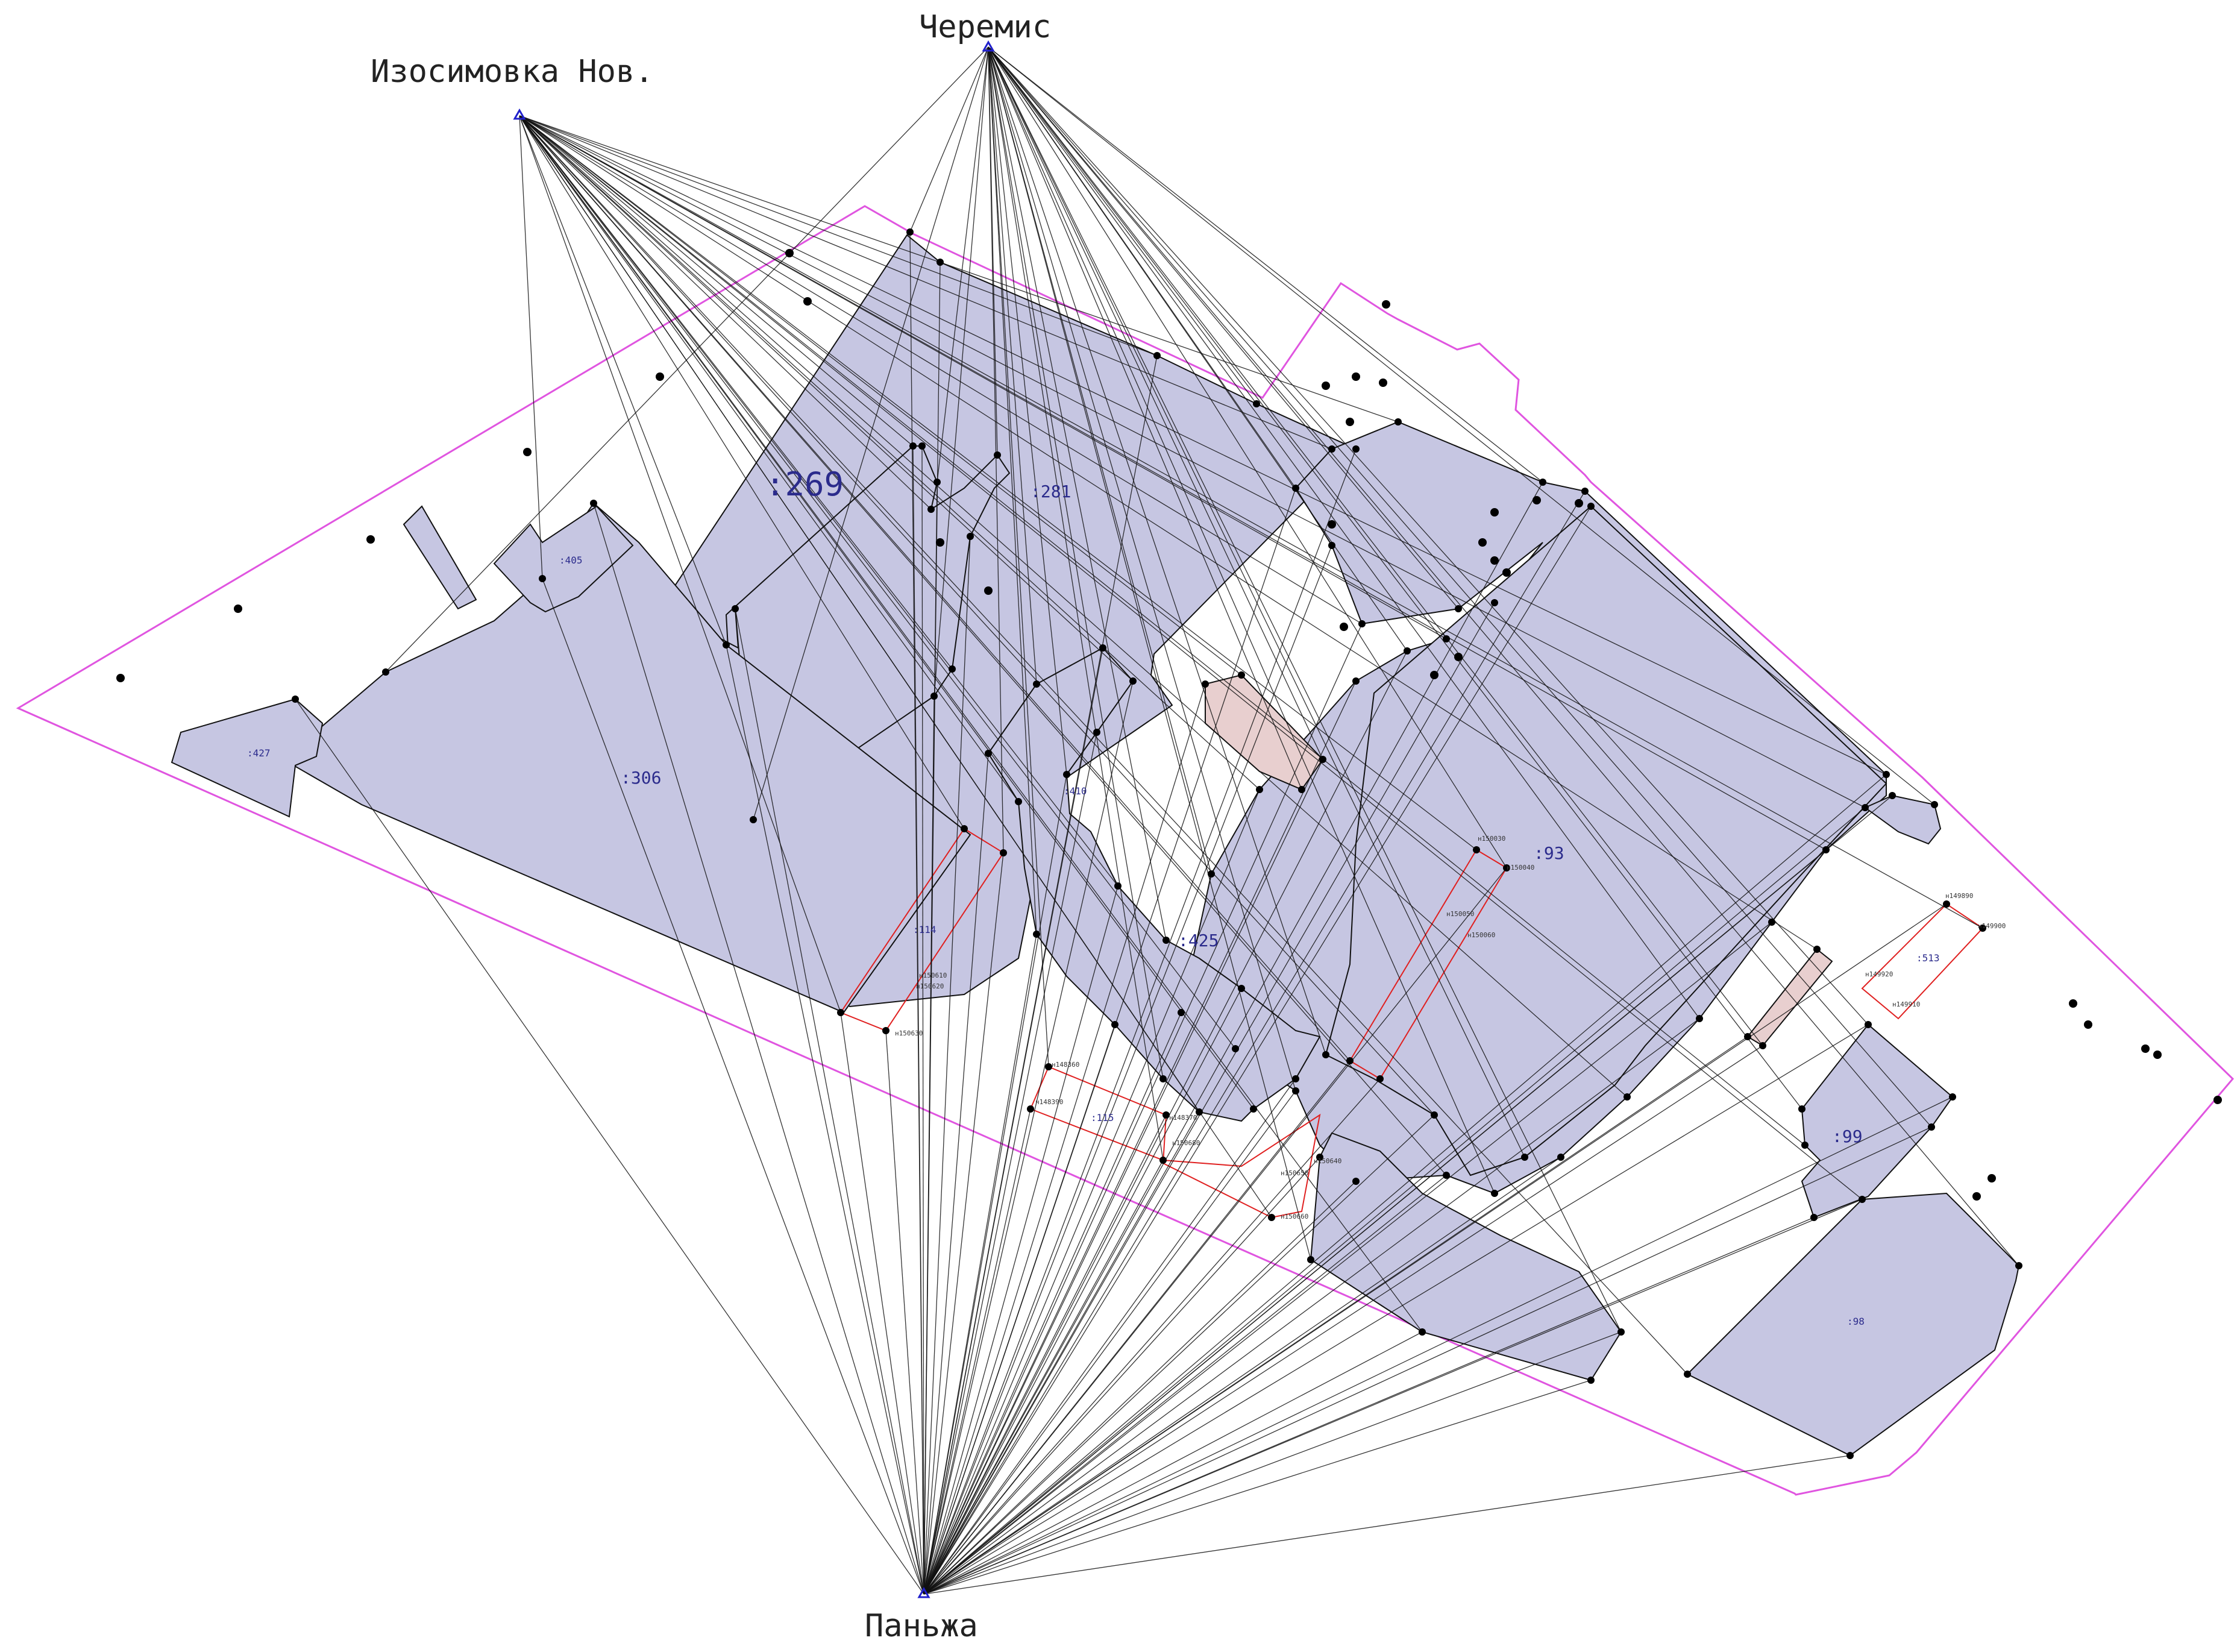 The width and height of the screenshot is (2240, 1652). What do you see at coordinates (933, 976) in the screenshot?
I see `point-label: н150610` at bounding box center [933, 976].